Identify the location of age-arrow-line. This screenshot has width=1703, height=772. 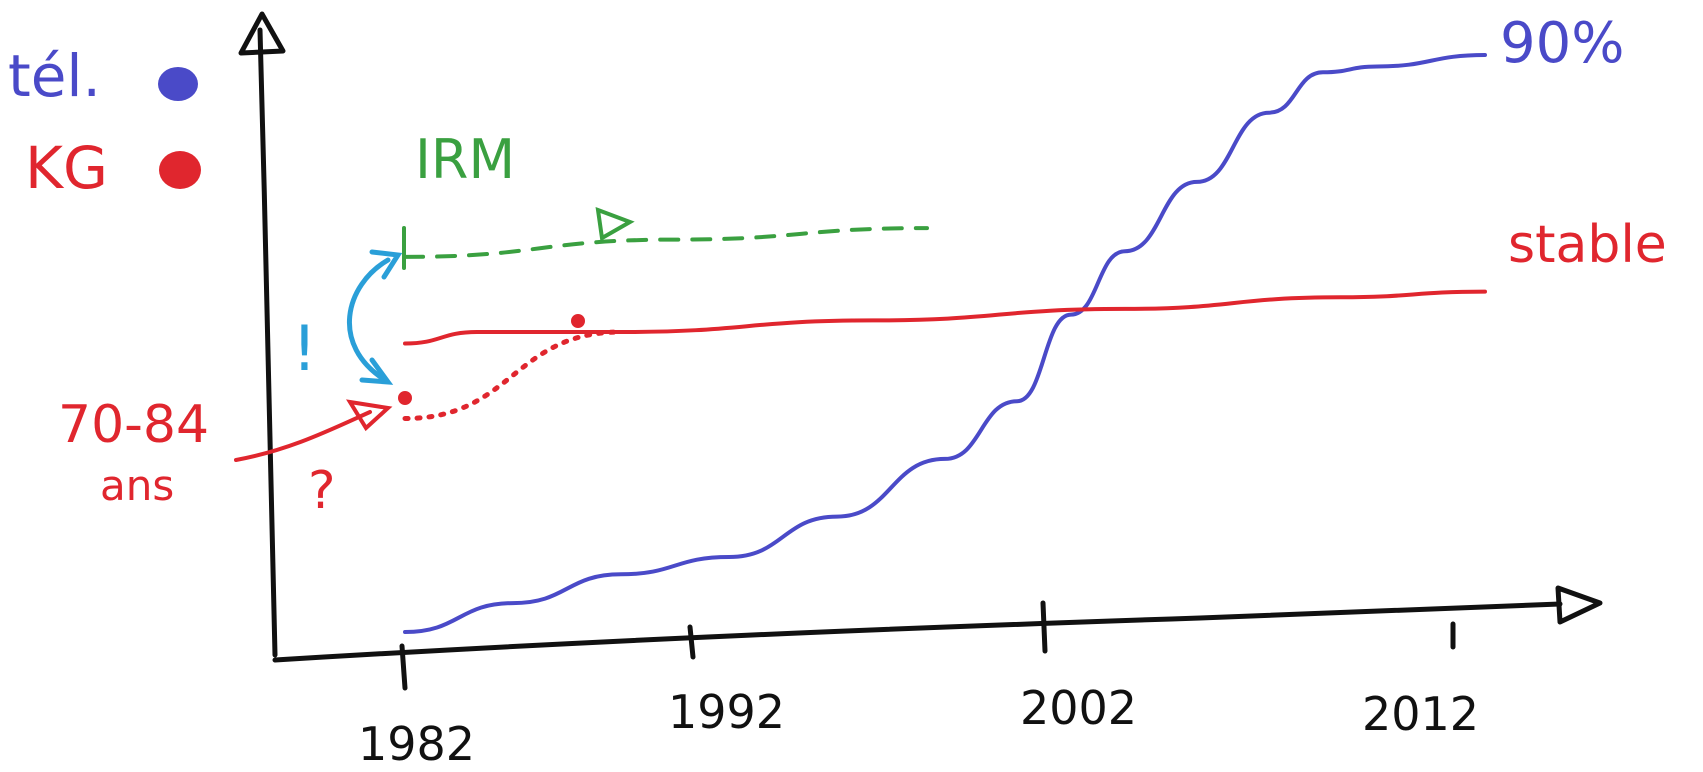
(303, 436).